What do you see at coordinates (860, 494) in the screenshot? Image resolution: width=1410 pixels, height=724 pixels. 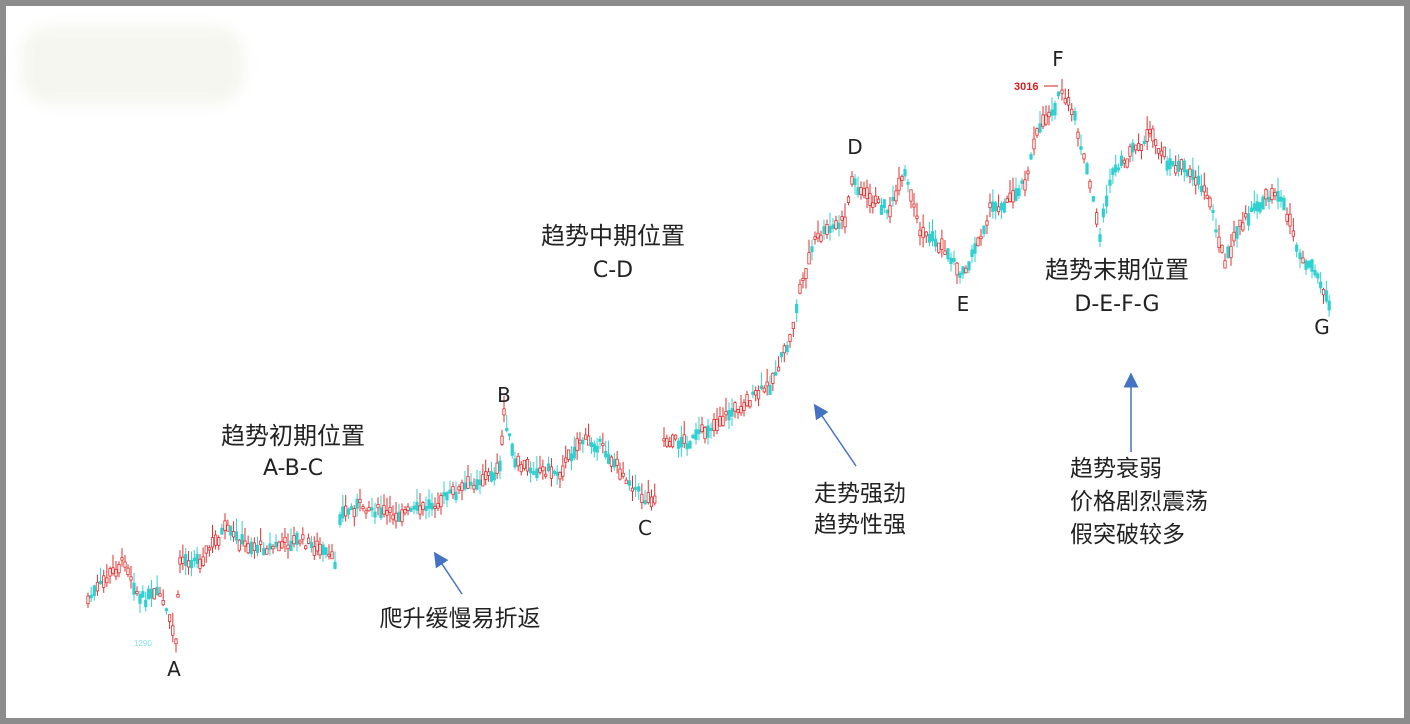 I see `note-mid-line1: 走势强劲` at bounding box center [860, 494].